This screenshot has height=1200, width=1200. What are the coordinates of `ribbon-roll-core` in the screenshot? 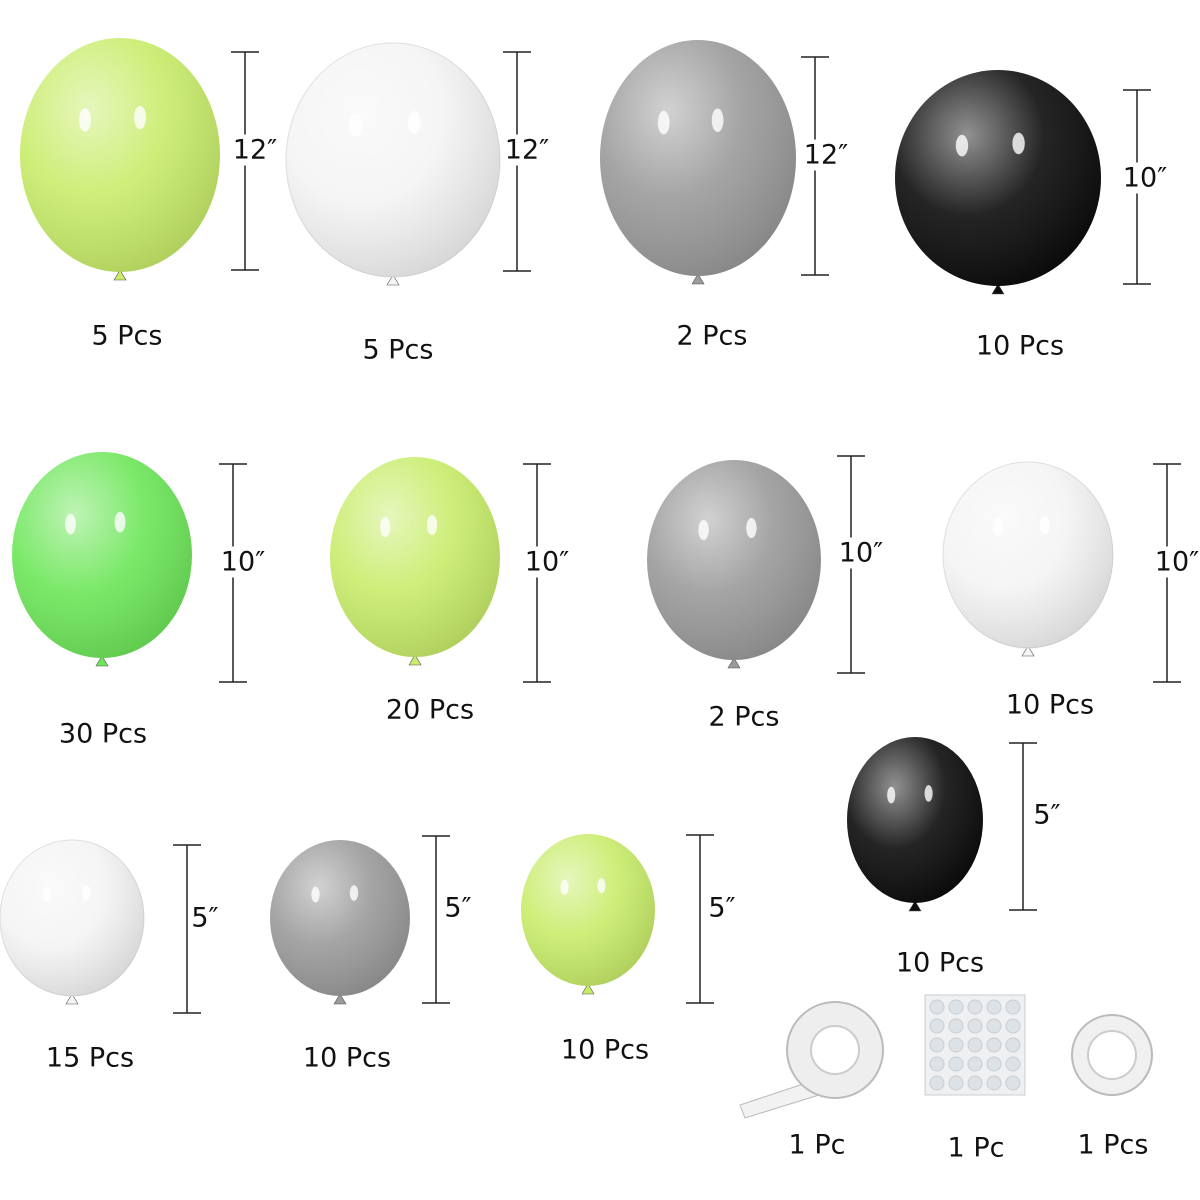 It's located at (1112, 1055).